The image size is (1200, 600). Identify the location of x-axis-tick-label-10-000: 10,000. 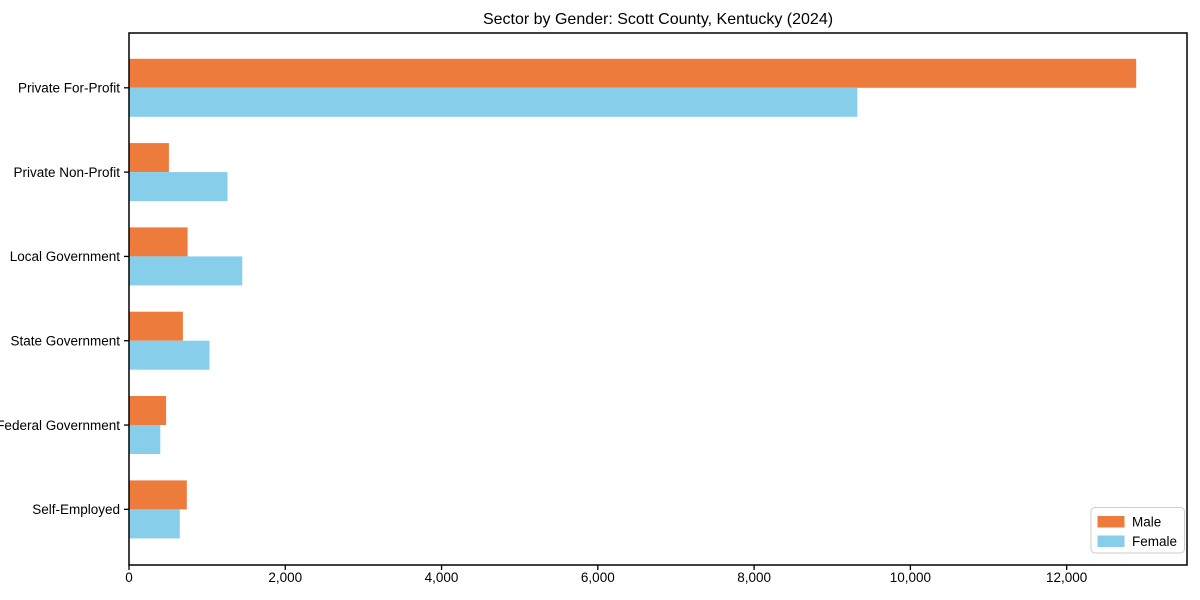
(910, 577).